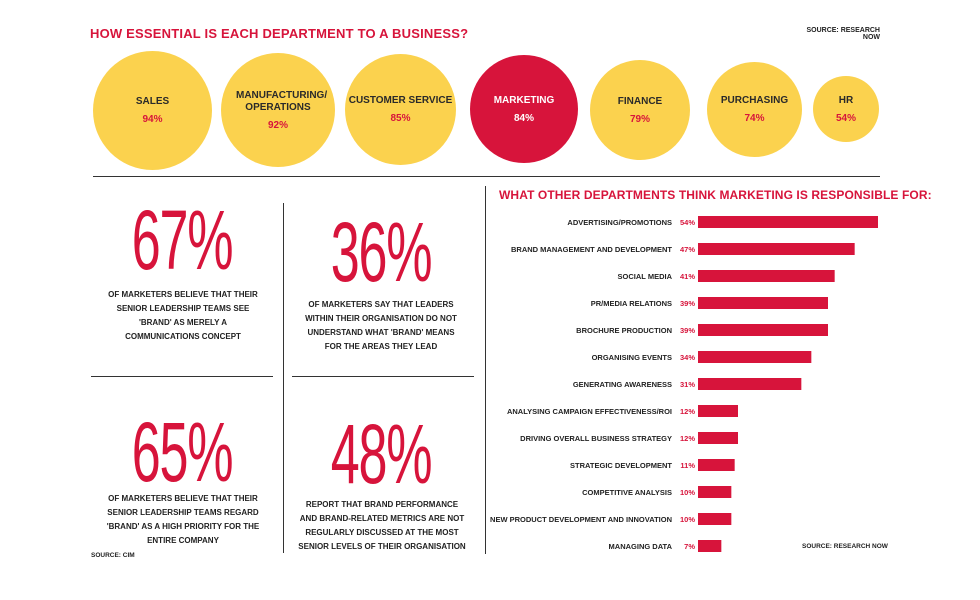 Image resolution: width=980 pixels, height=600 pixels. Describe the element at coordinates (640, 110) in the screenshot. I see `department-circle-finance: FINANCE 79%` at that location.